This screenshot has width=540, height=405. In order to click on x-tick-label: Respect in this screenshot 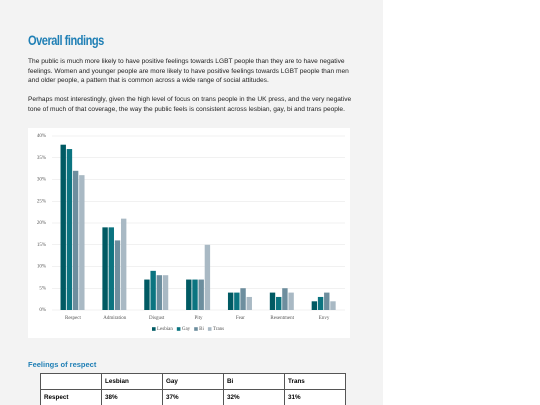, I will do `click(73, 318)`.